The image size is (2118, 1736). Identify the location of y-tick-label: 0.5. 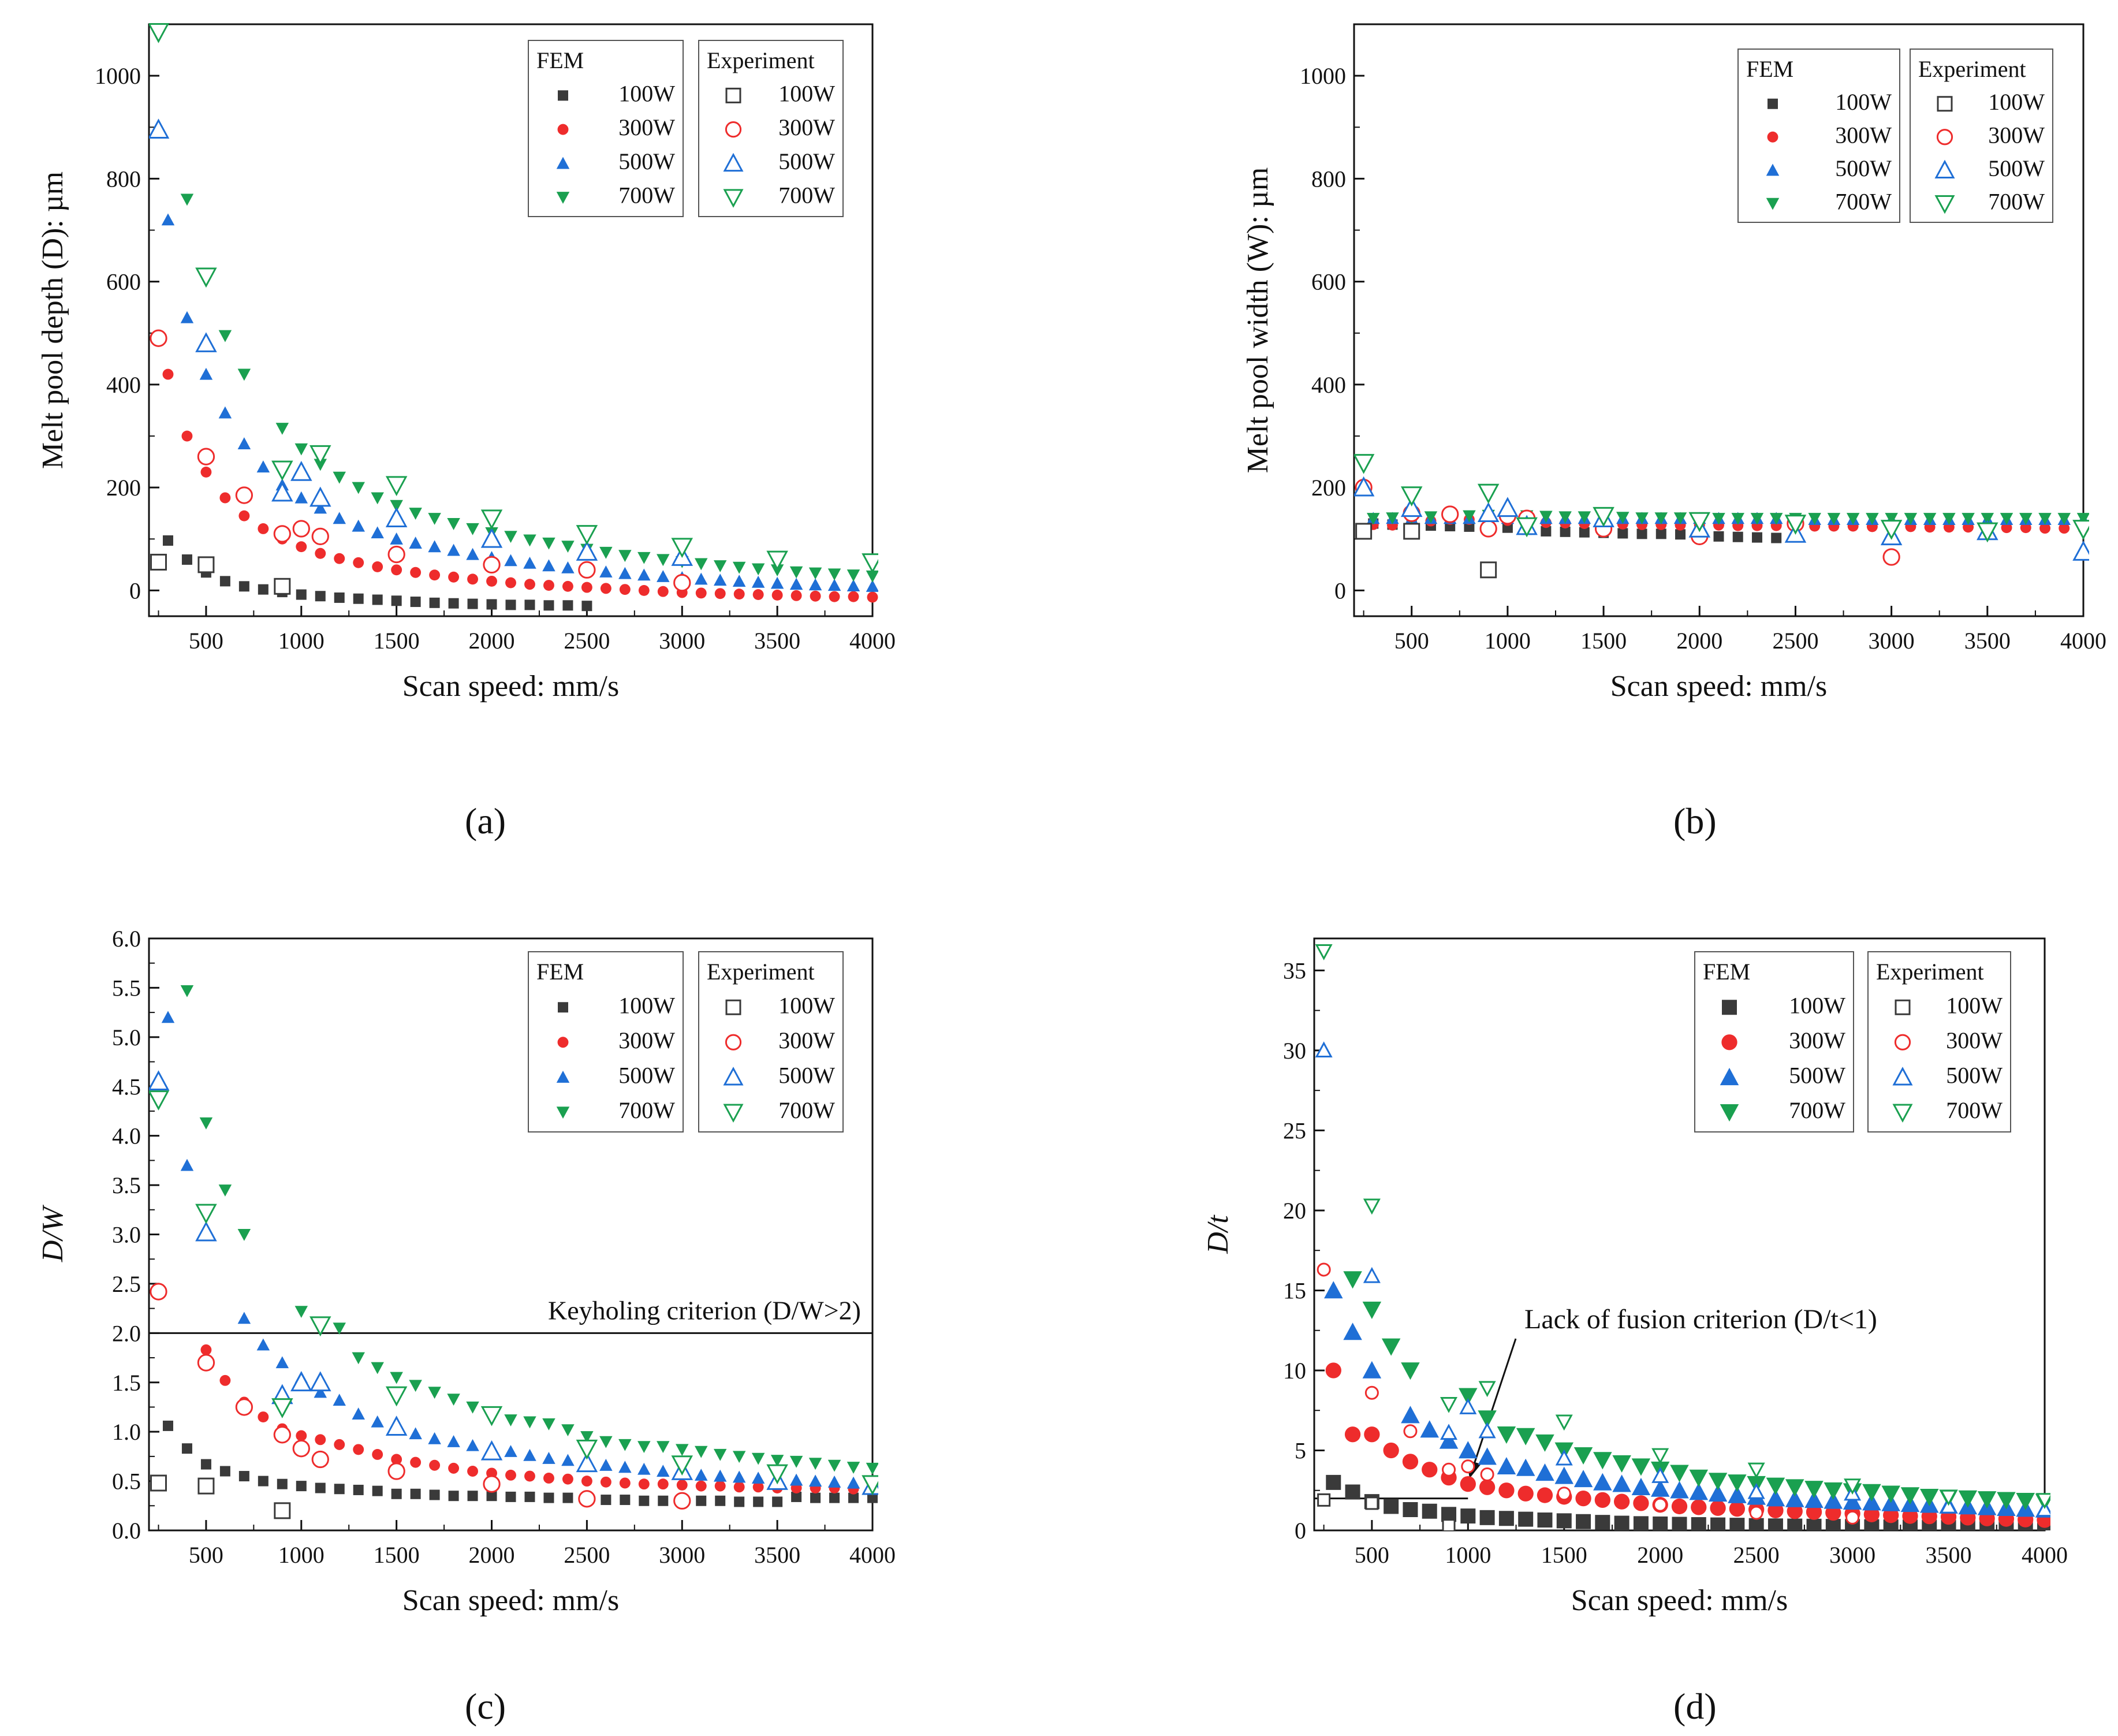
(126, 1482).